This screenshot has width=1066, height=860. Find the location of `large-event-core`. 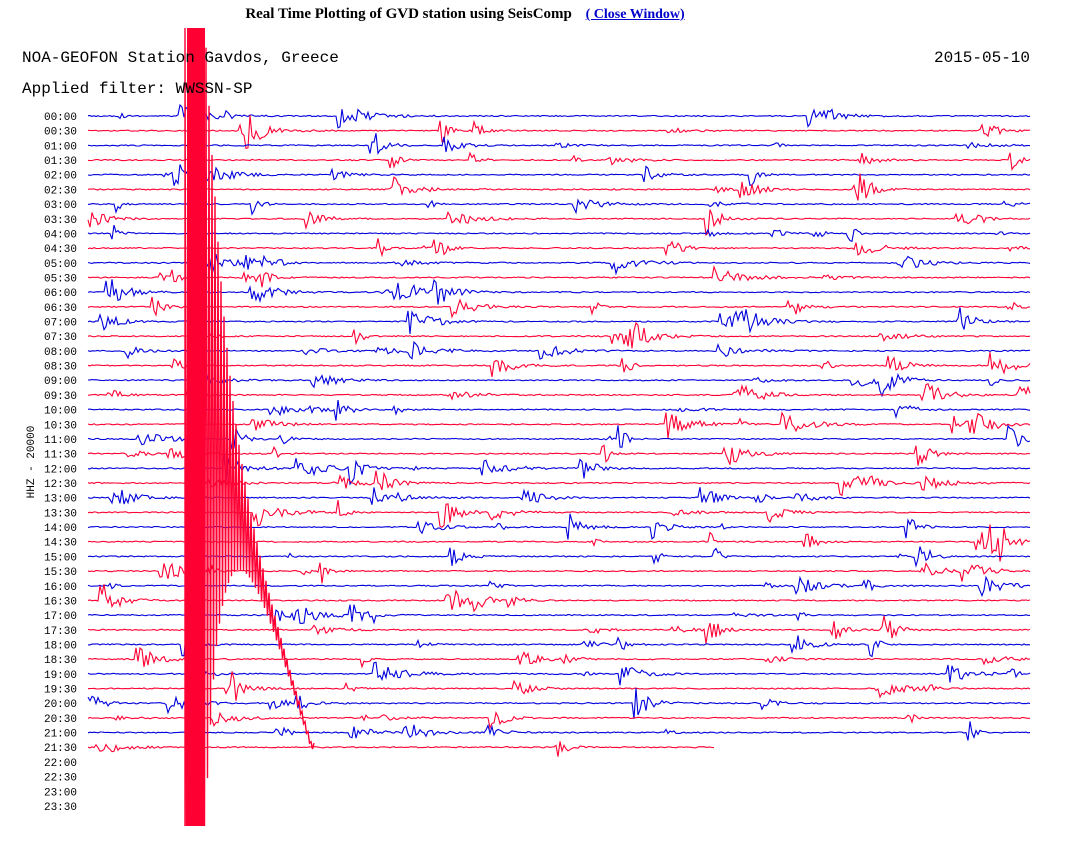

large-event-core is located at coordinates (196, 427).